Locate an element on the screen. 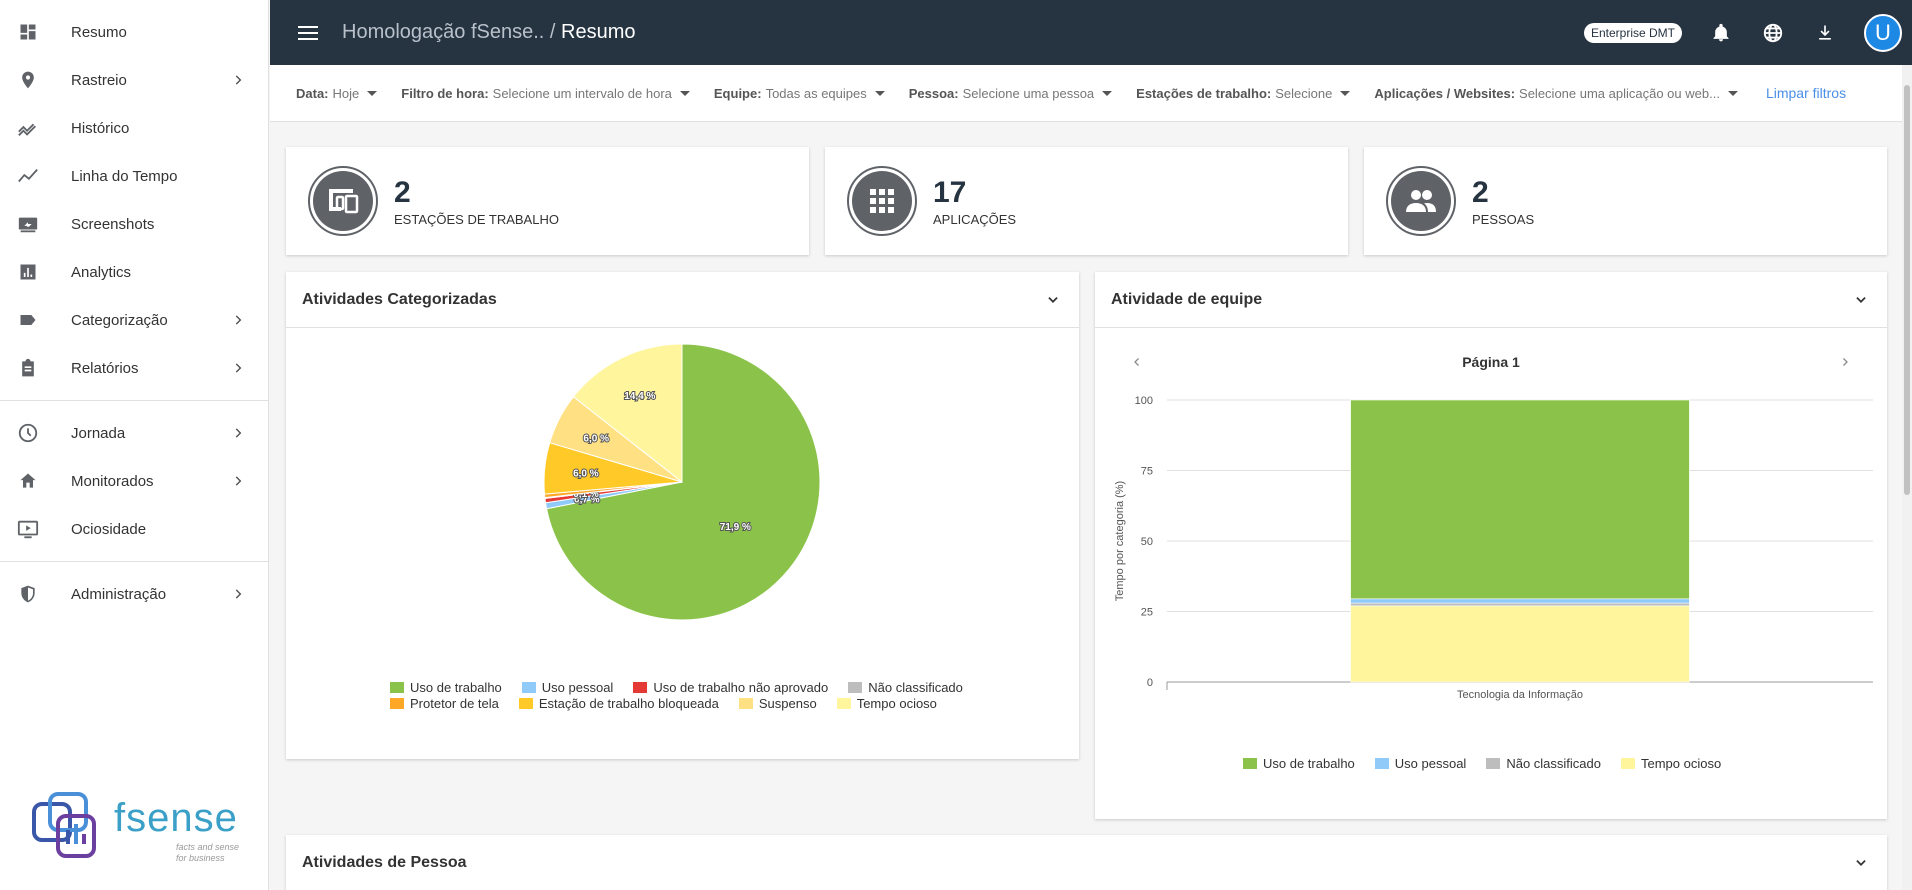 The image size is (1912, 890). filter-label: Filtro de hora: is located at coordinates (445, 93).